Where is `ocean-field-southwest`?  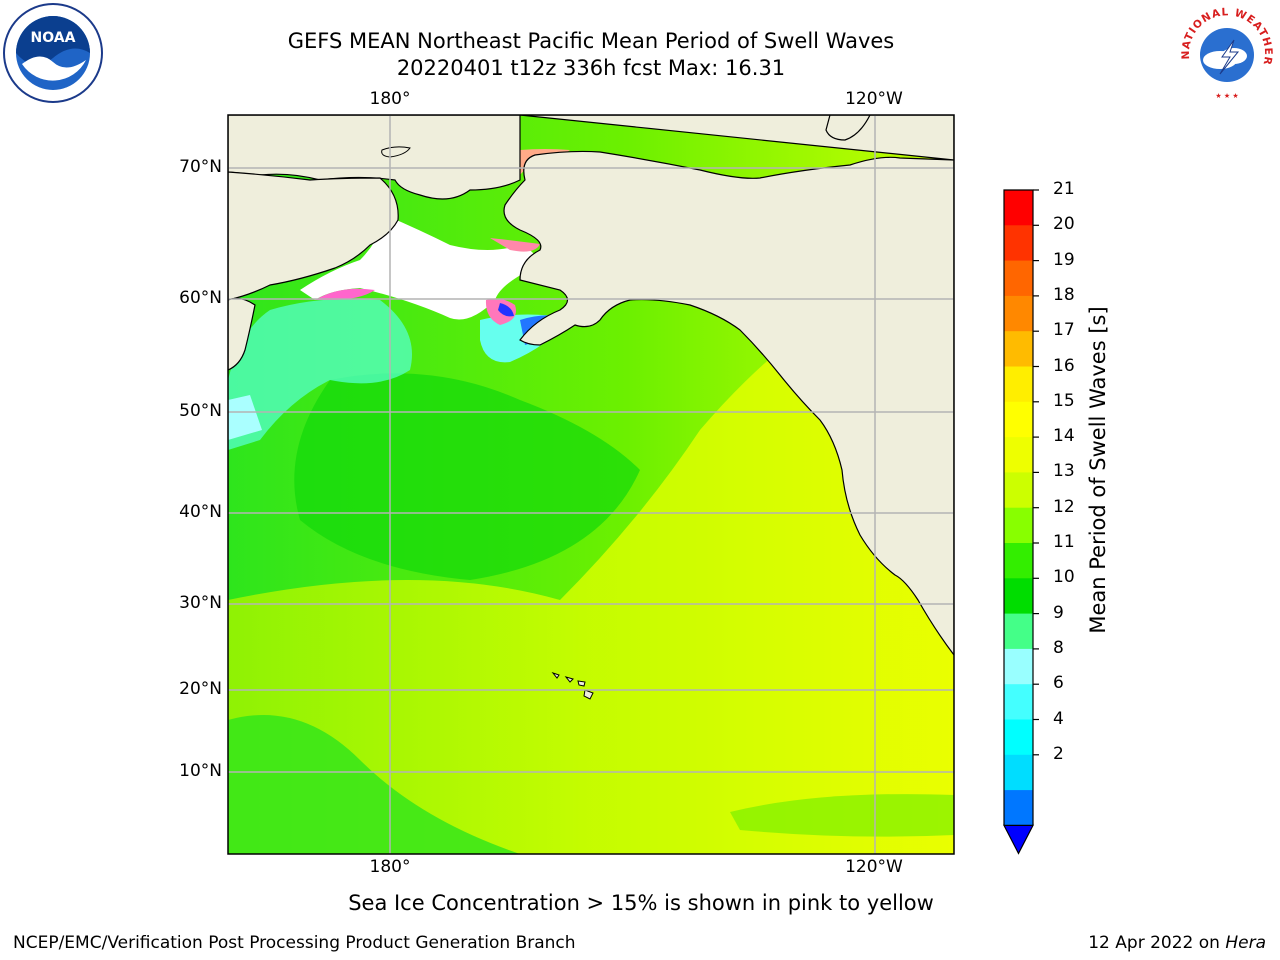 ocean-field-southwest is located at coordinates (374, 784).